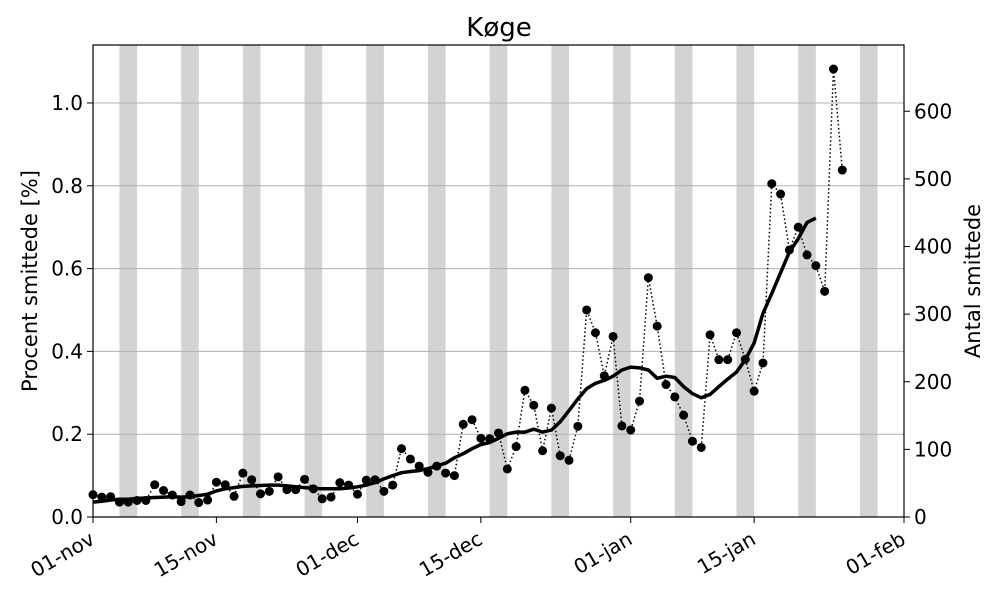 The height and width of the screenshot is (600, 1000). What do you see at coordinates (72, 310) in the screenshot?
I see `y-axis-left: 0.0 0.2 0.4 0.6 0.8 1.0` at bounding box center [72, 310].